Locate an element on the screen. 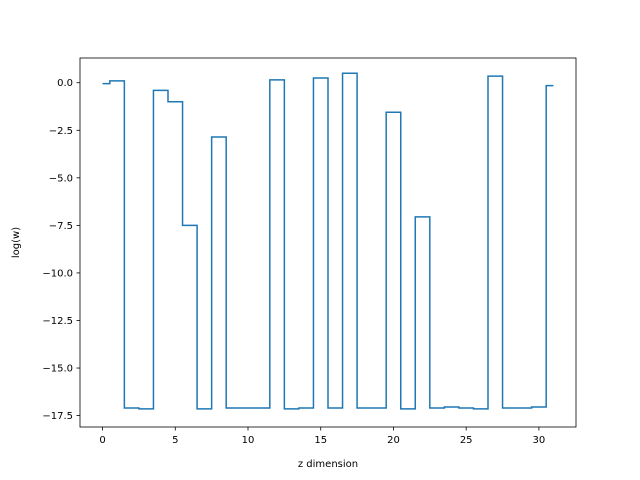  y-tick-label: 0.0 is located at coordinates (65, 83).